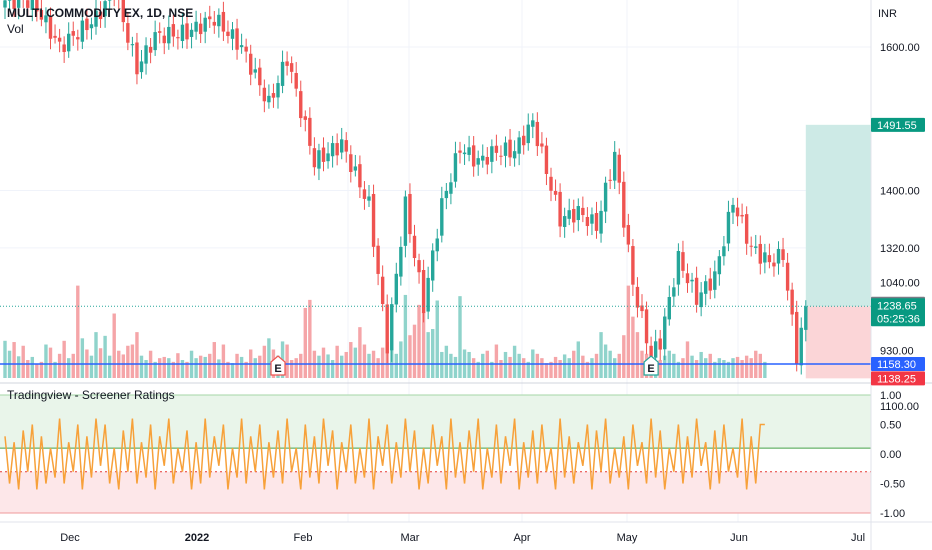  Describe the element at coordinates (899, 407) in the screenshot. I see `price-tick-label: 1100.00` at that location.